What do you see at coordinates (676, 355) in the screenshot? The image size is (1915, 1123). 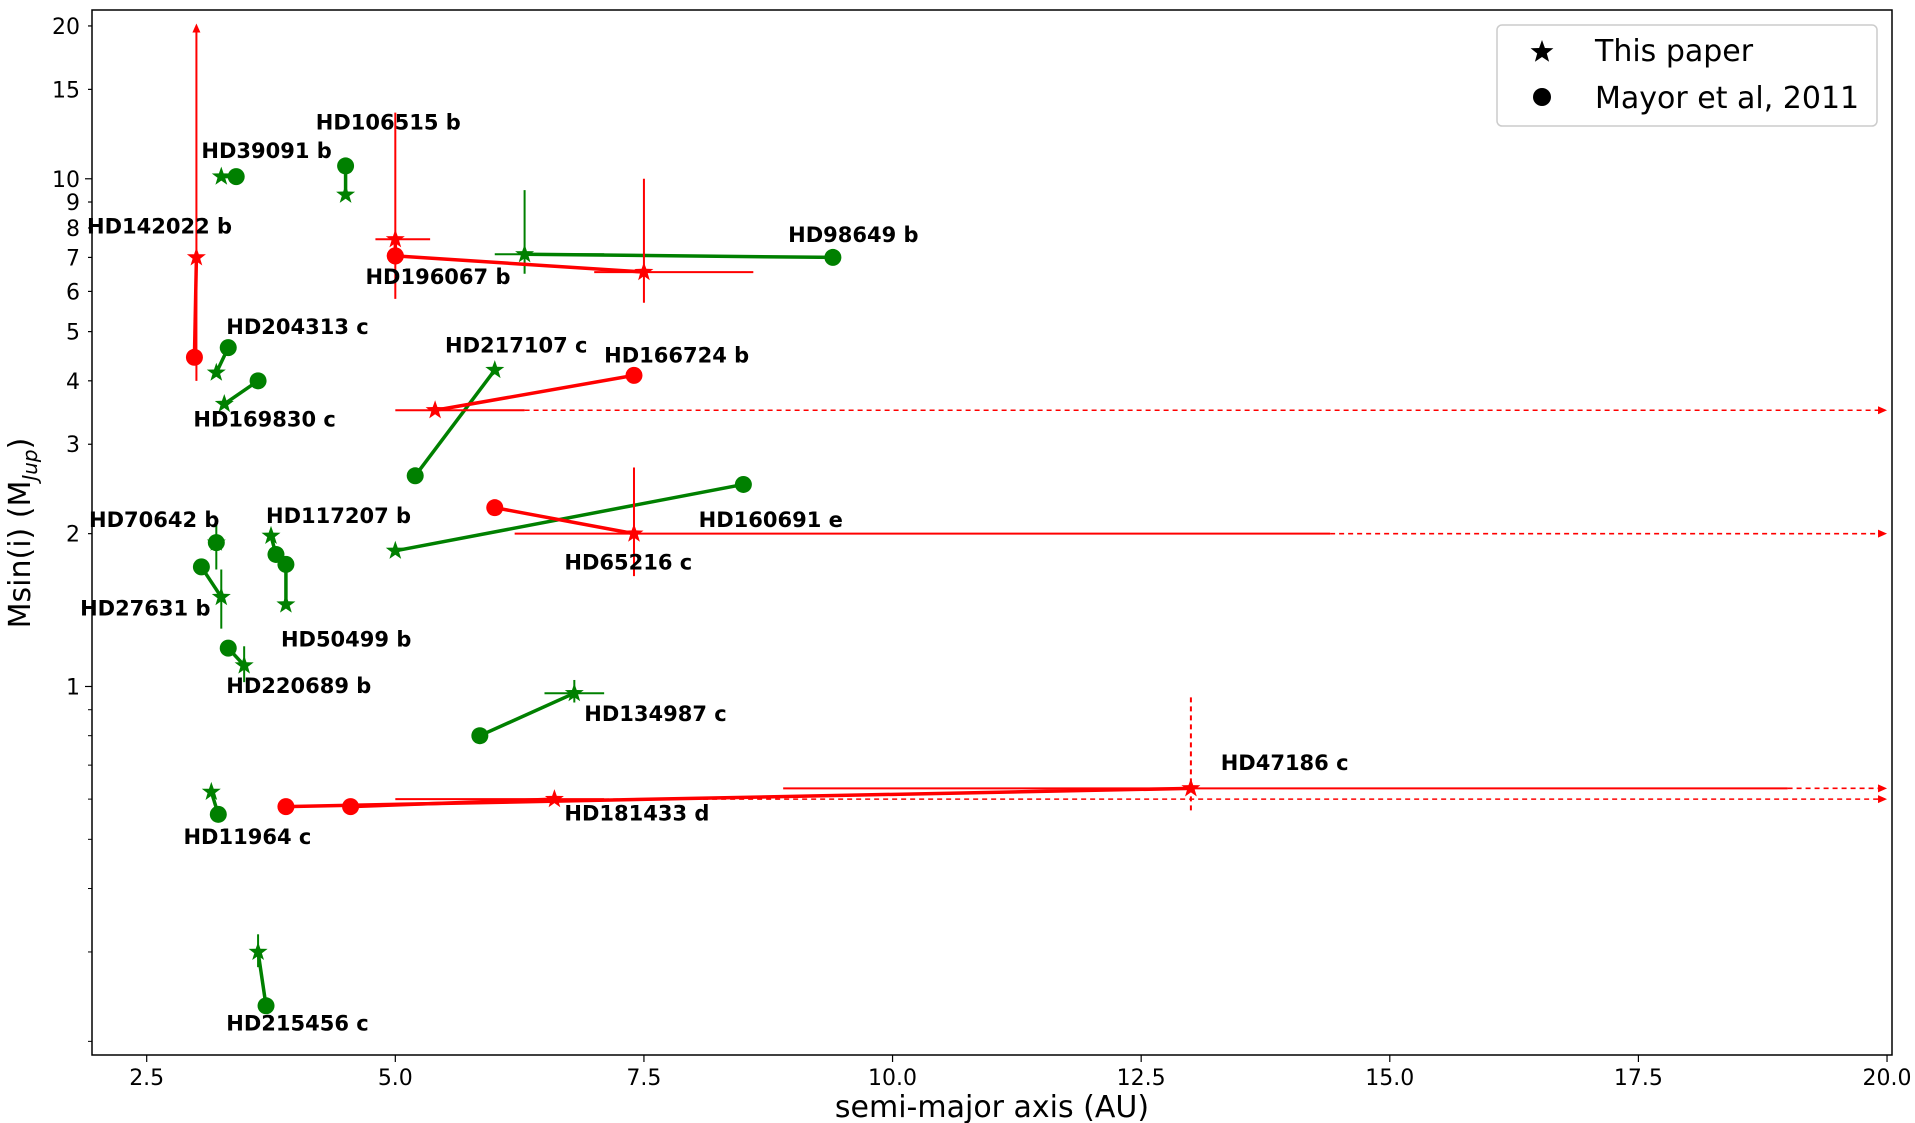 I see `planet-label: HD166724 b` at bounding box center [676, 355].